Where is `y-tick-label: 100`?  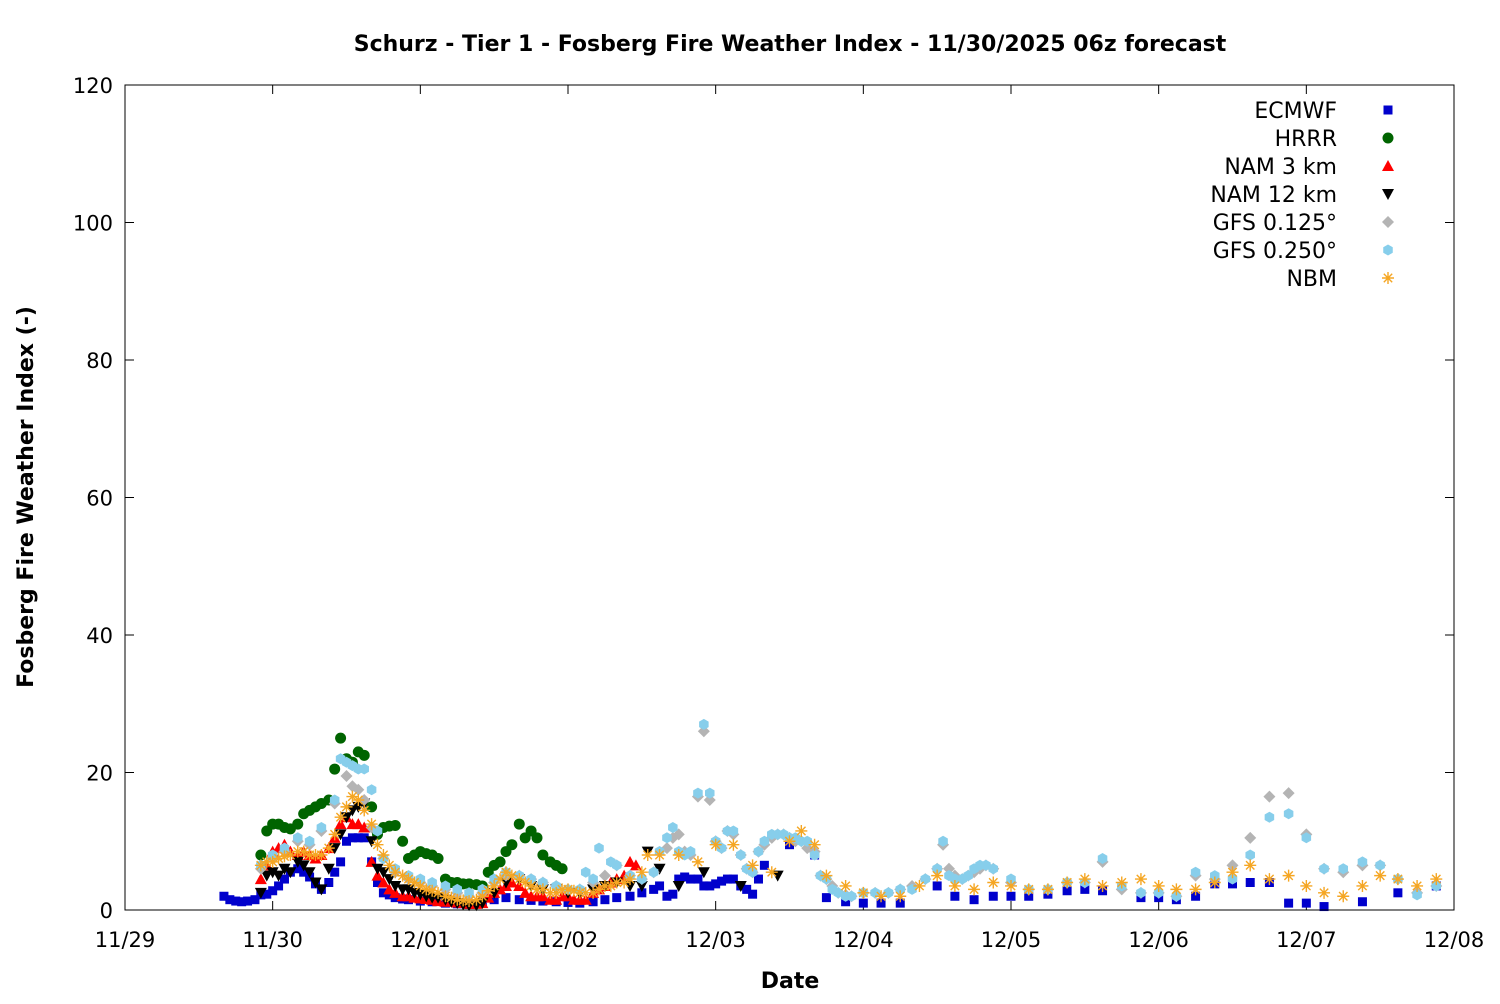 y-tick-label: 100 is located at coordinates (93, 224).